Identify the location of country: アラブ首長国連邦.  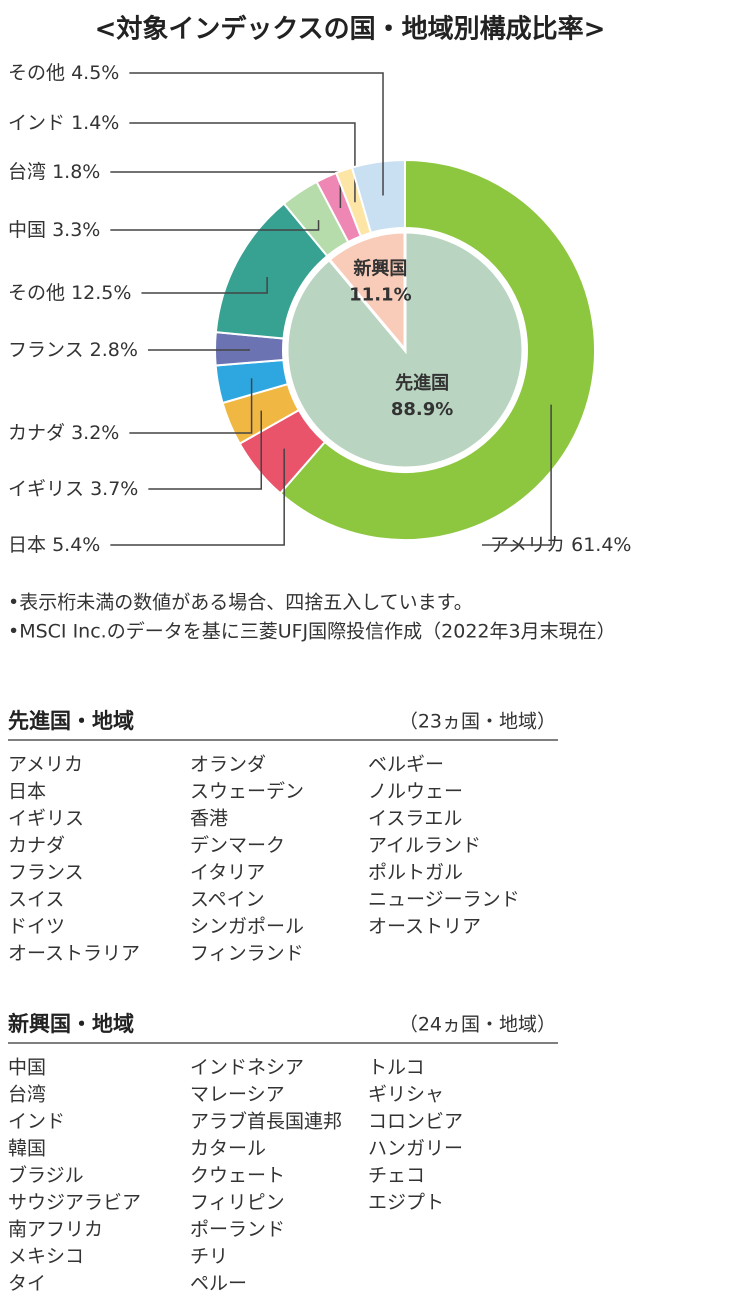
(266, 1121).